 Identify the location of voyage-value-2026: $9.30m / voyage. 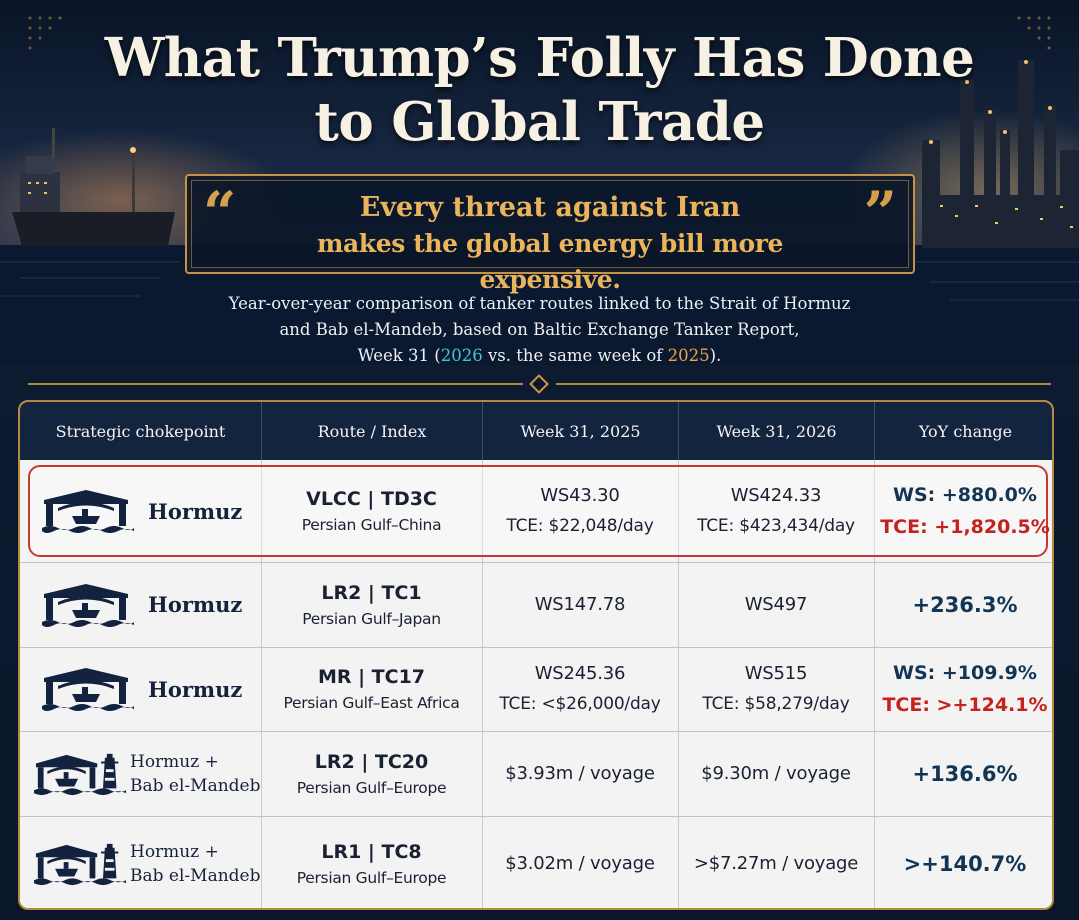
(776, 773).